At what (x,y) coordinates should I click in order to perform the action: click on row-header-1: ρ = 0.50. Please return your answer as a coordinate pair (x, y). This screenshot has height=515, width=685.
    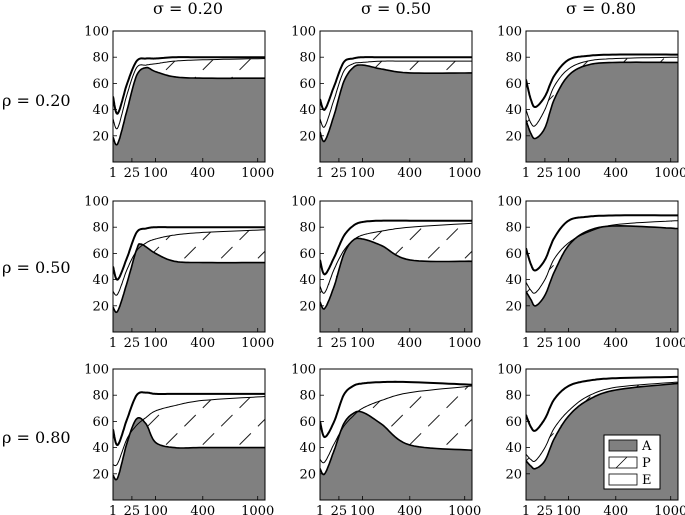
    Looking at the image, I should click on (36, 267).